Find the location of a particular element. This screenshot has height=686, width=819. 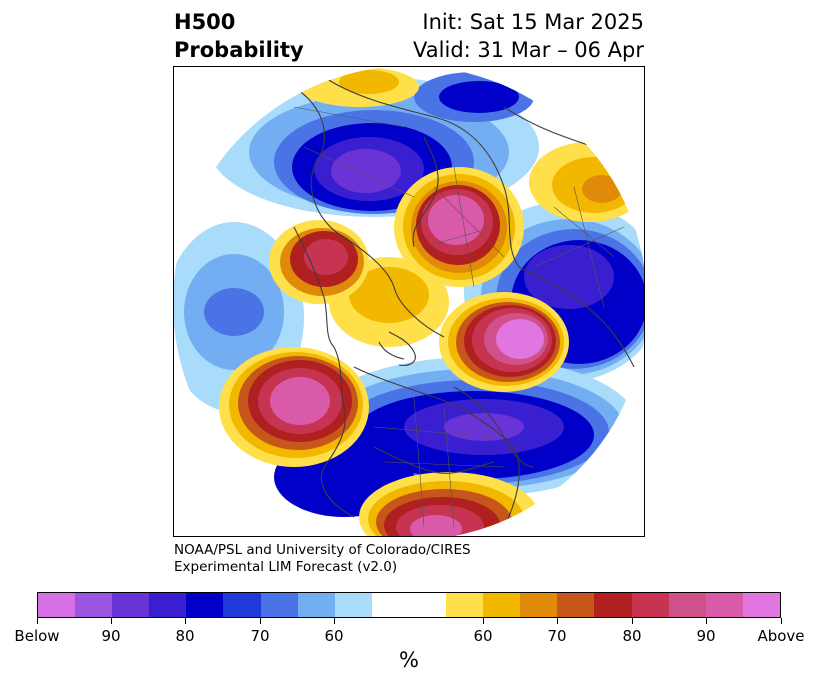

probability-colorbar is located at coordinates (409, 605).